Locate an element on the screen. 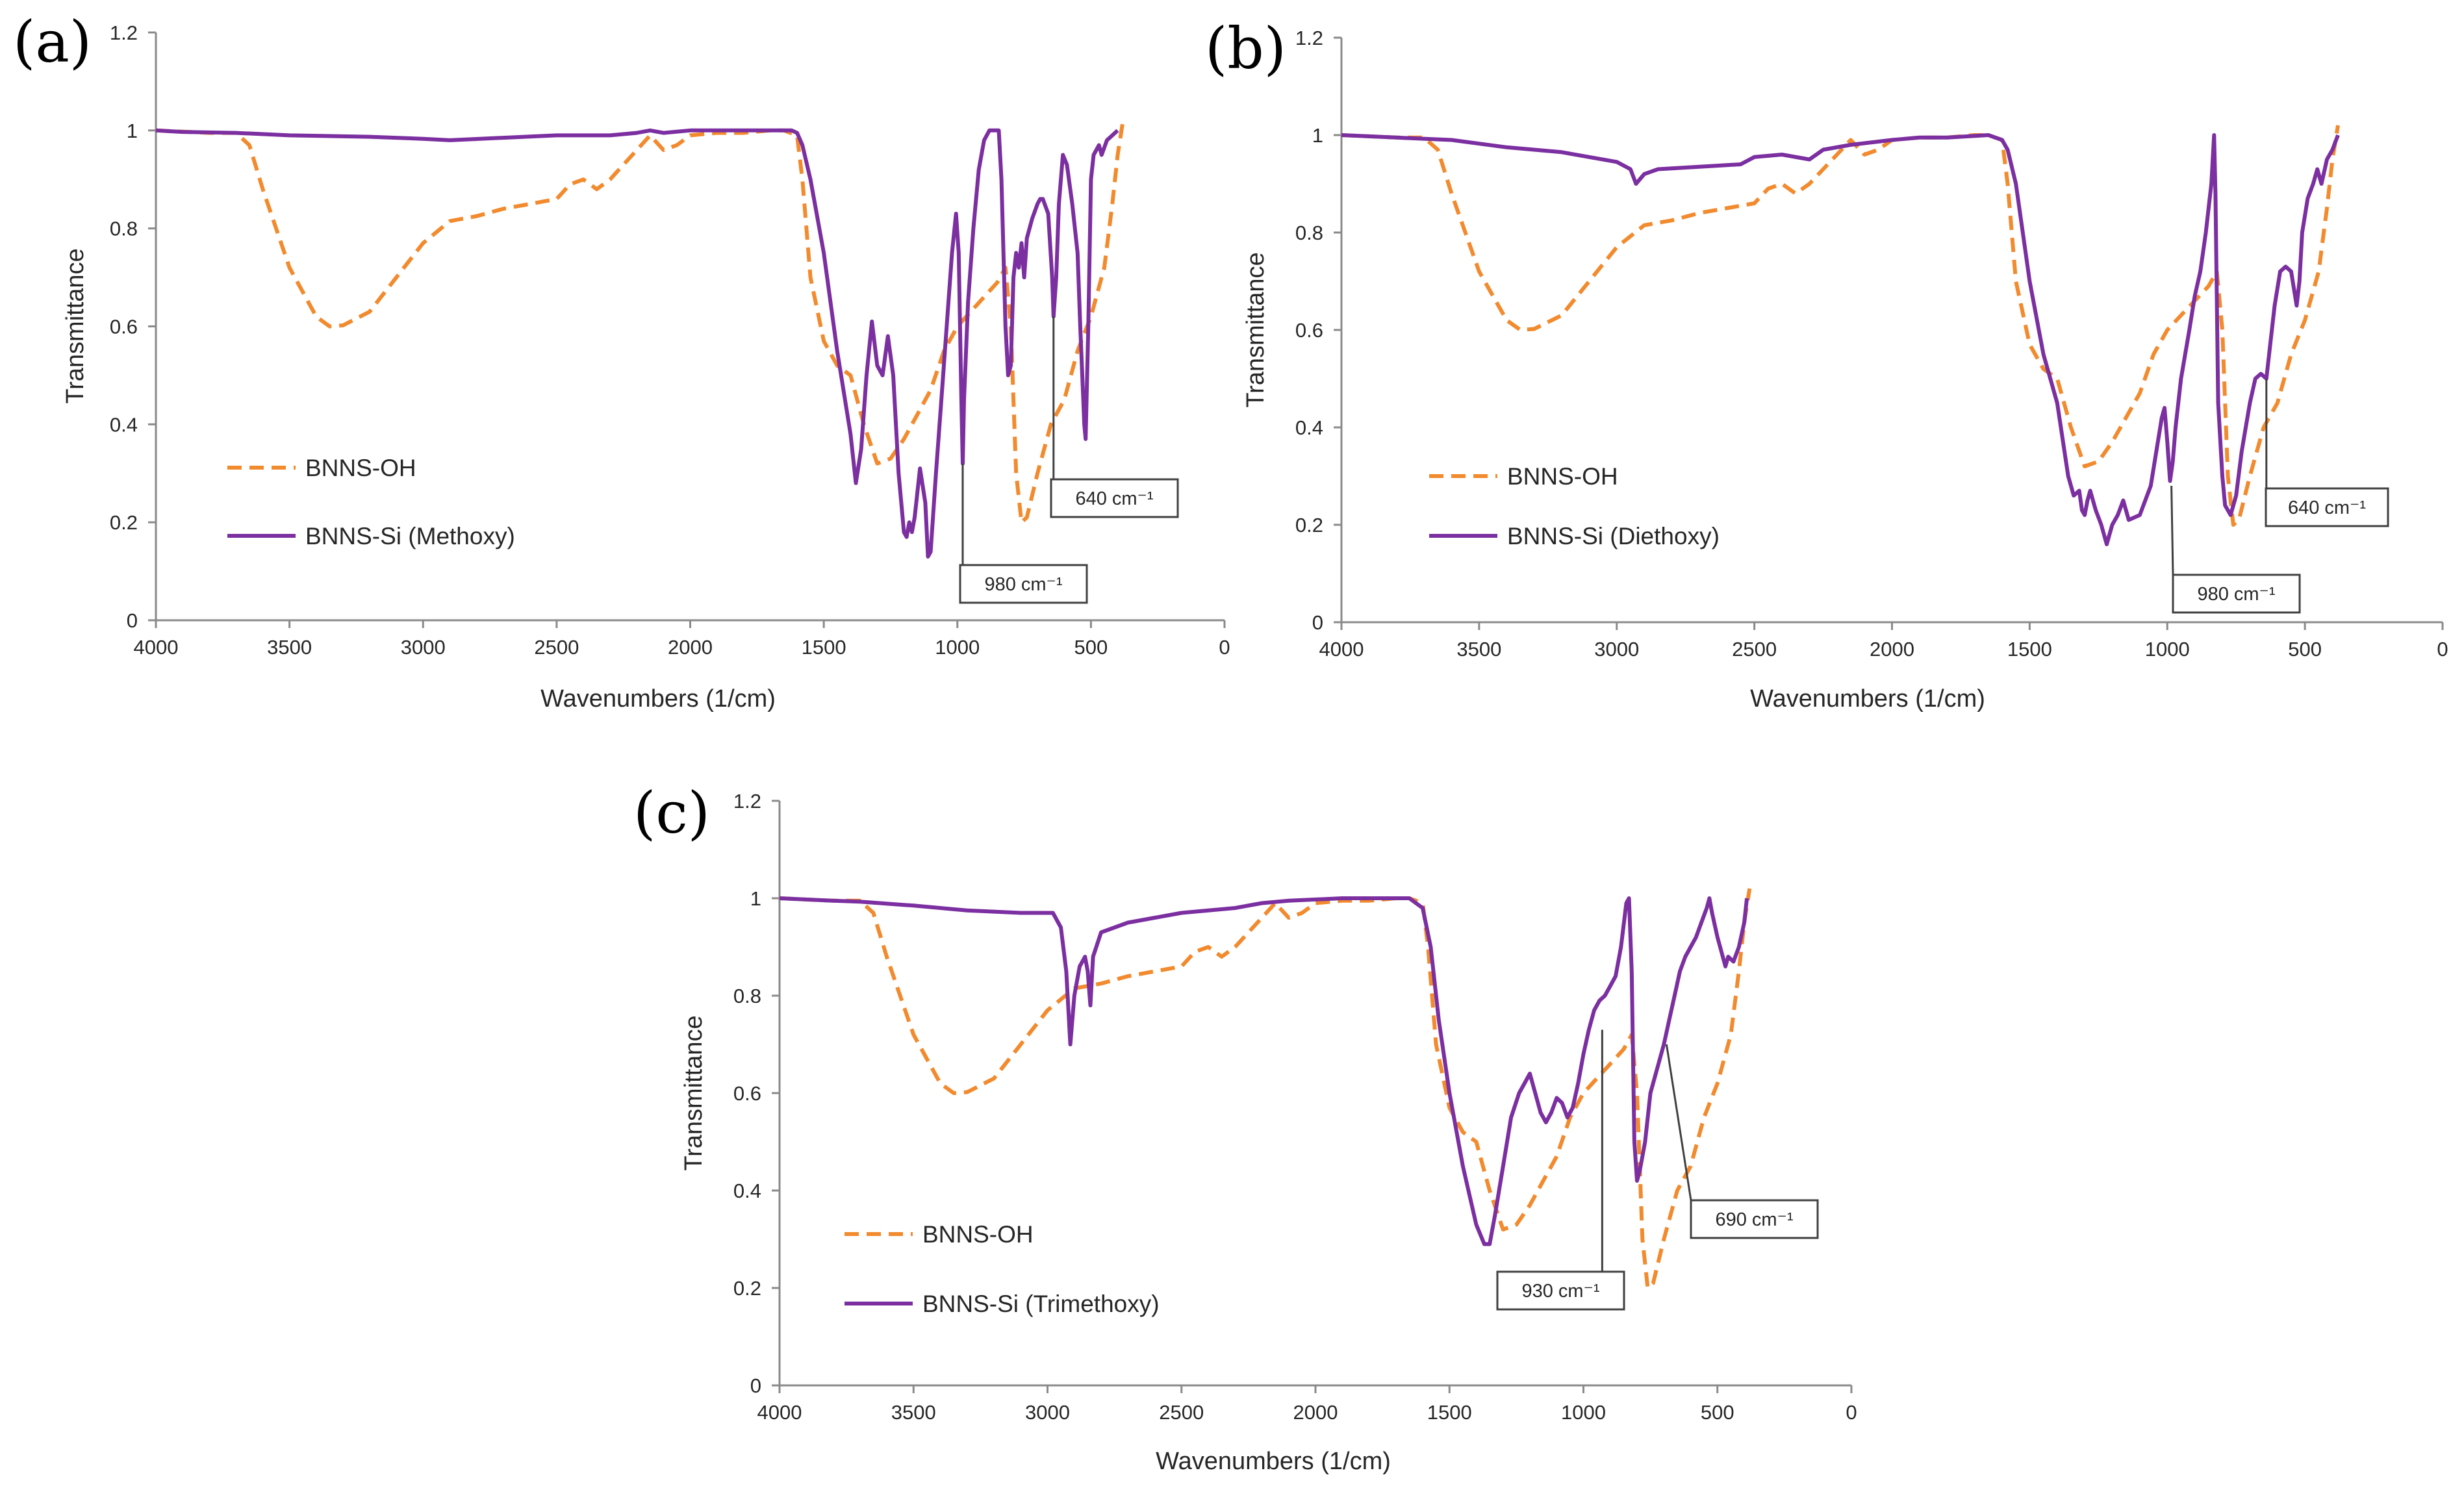 Image resolution: width=2464 pixels, height=1488 pixels. panel-a-label: (a) is located at coordinates (53, 41).